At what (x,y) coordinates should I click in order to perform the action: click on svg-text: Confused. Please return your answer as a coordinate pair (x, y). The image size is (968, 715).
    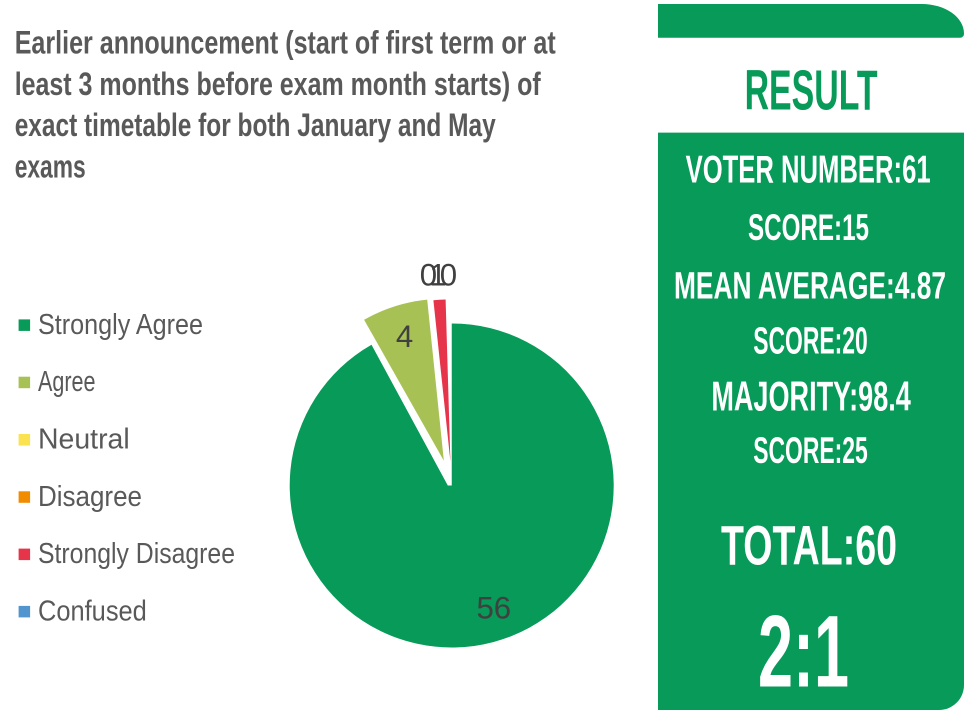
    Looking at the image, I should click on (92, 611).